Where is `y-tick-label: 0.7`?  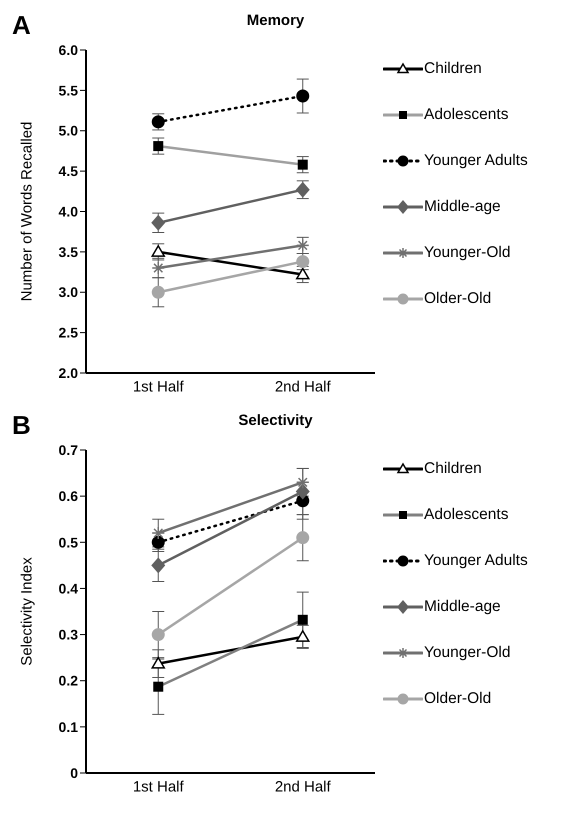
y-tick-label: 0.7 is located at coordinates (68, 450).